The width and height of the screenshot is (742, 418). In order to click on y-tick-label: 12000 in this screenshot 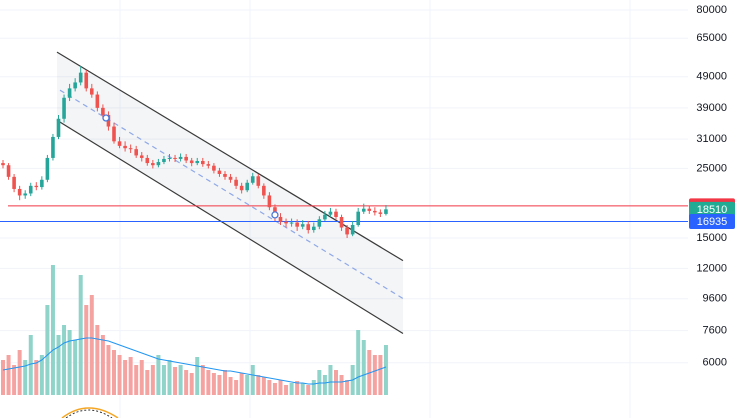, I will do `click(711, 268)`.